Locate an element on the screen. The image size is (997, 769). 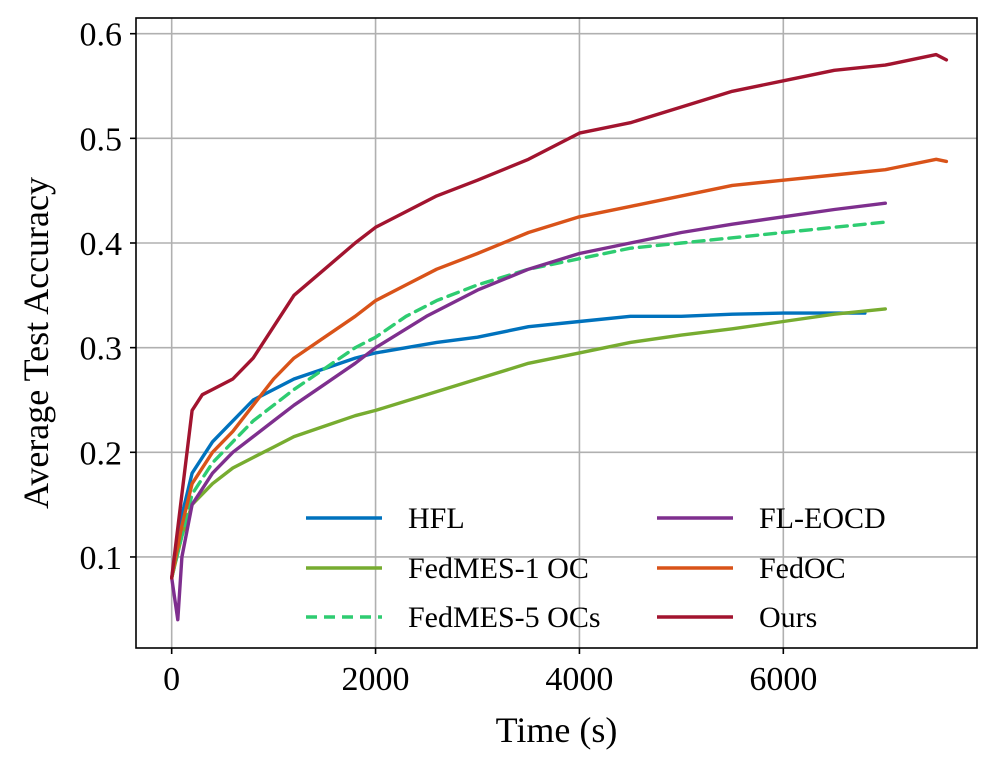
x-axis-ticks: 0 2000 4000 6000 is located at coordinates (490, 673).